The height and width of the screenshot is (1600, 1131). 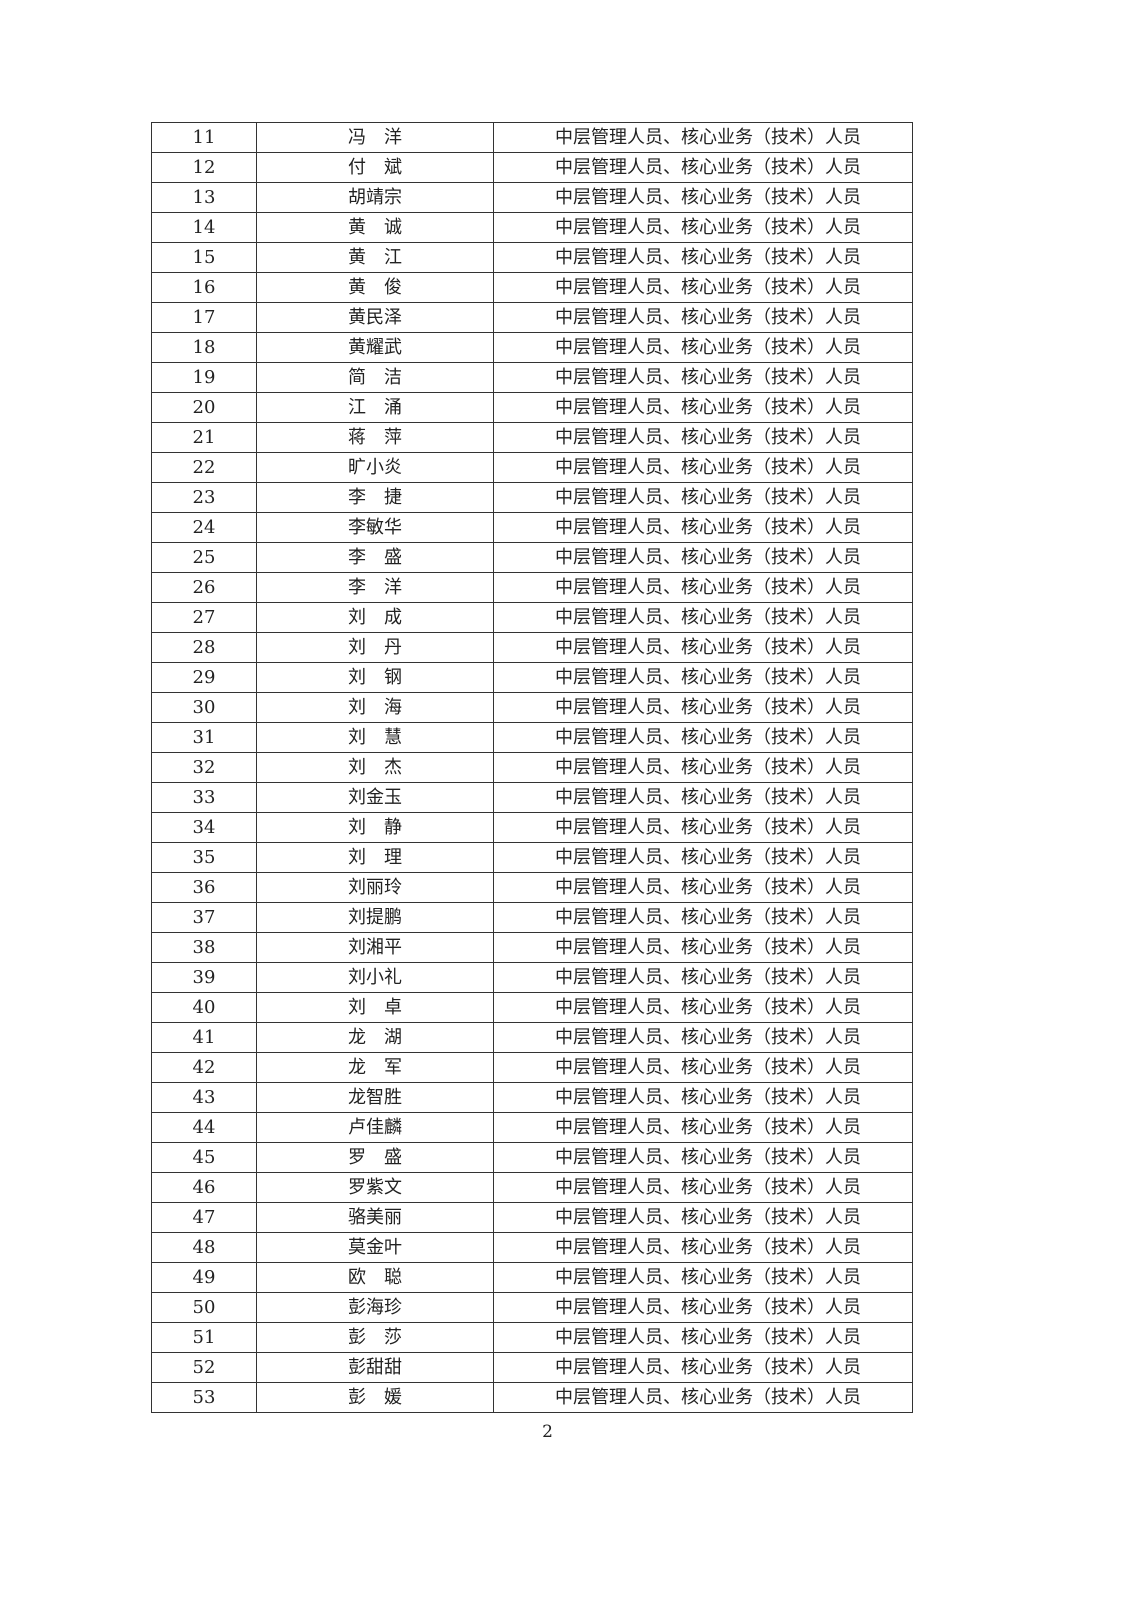 I want to click on table-row: 35 刘 理中层管理人员、核心业务（技术）人员, so click(x=532, y=857).